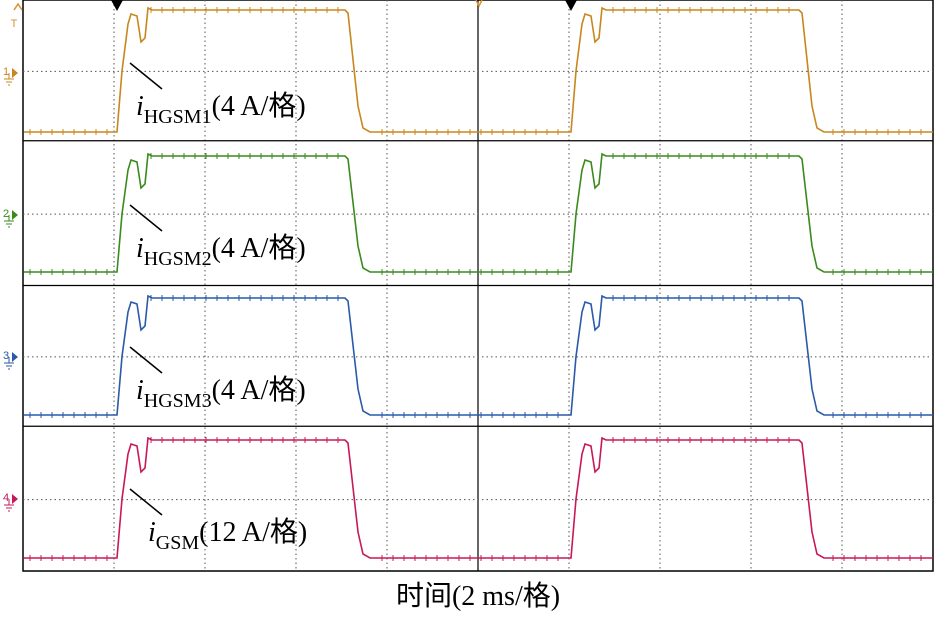 Image resolution: width=934 pixels, height=619 pixels. What do you see at coordinates (178, 543) in the screenshot?
I see `subscript: GSM` at bounding box center [178, 543].